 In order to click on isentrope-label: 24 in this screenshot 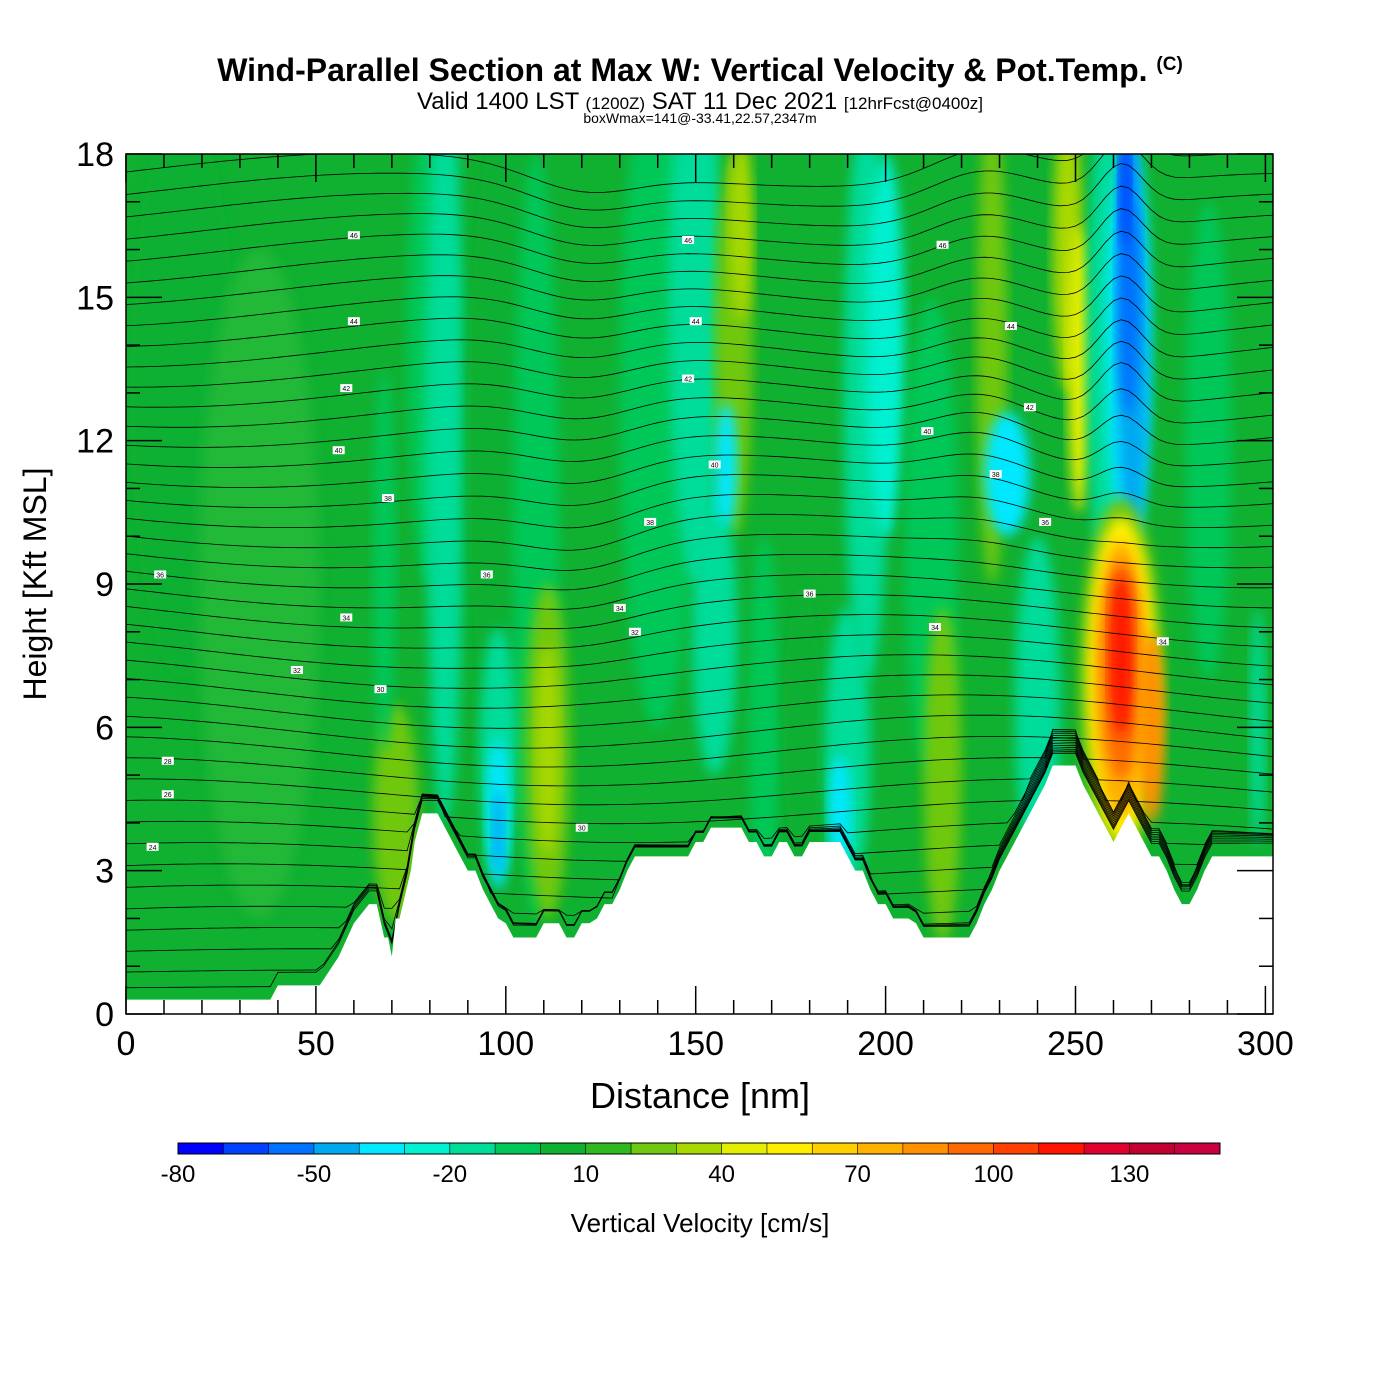, I will do `click(152, 847)`.